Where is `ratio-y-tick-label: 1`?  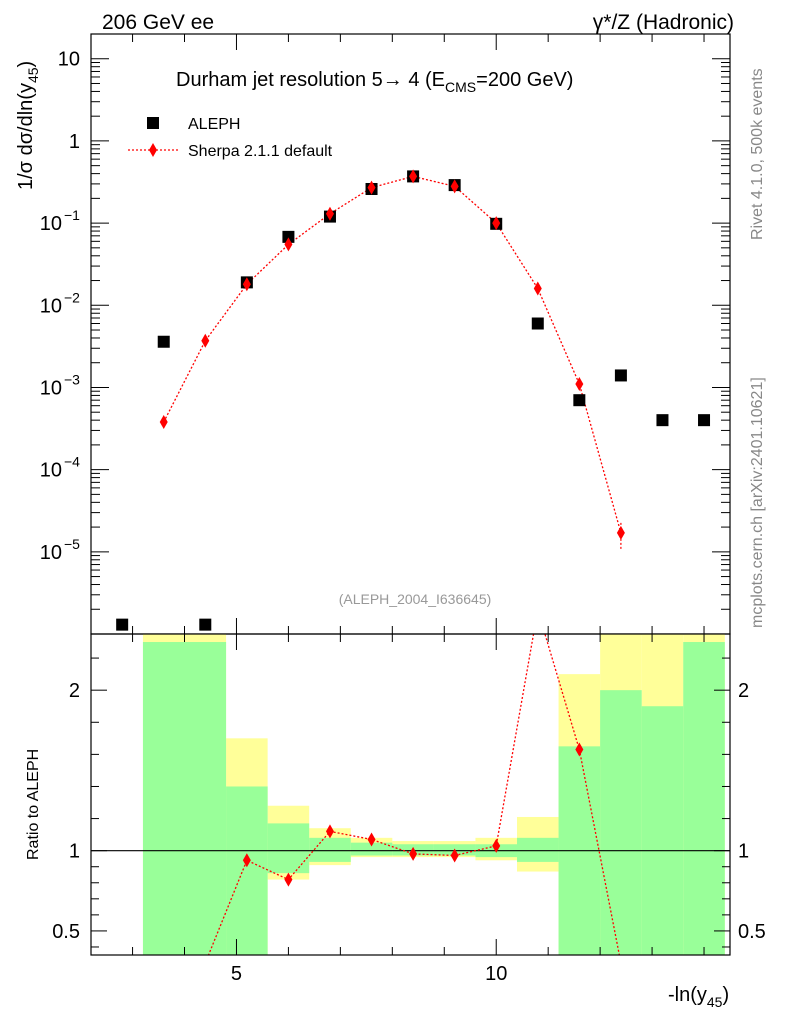
ratio-y-tick-label: 1 is located at coordinates (74, 852).